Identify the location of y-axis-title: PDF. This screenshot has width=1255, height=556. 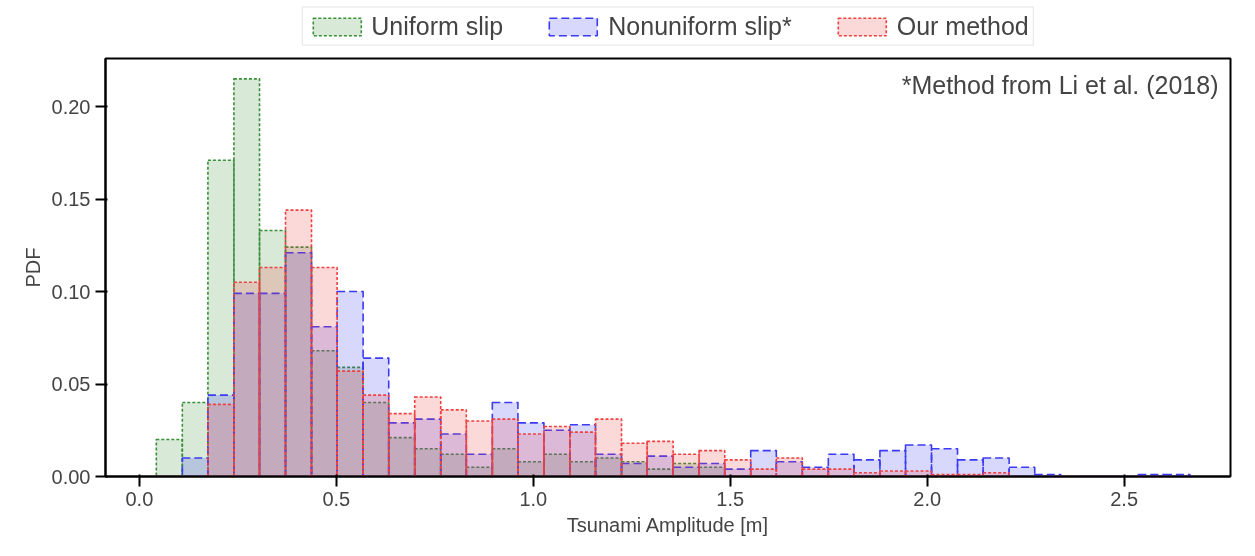
(32, 267).